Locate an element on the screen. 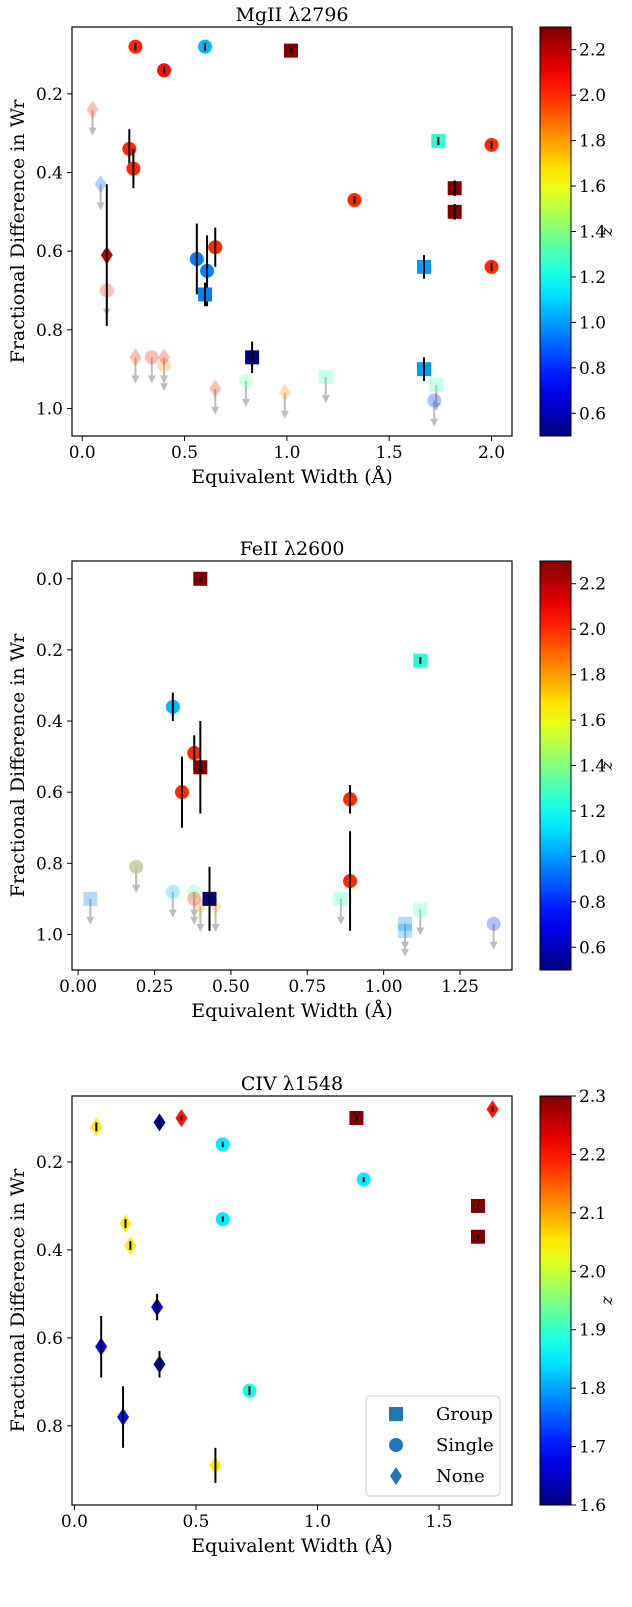 The height and width of the screenshot is (1607, 632). legend-label: Group is located at coordinates (464, 1414).